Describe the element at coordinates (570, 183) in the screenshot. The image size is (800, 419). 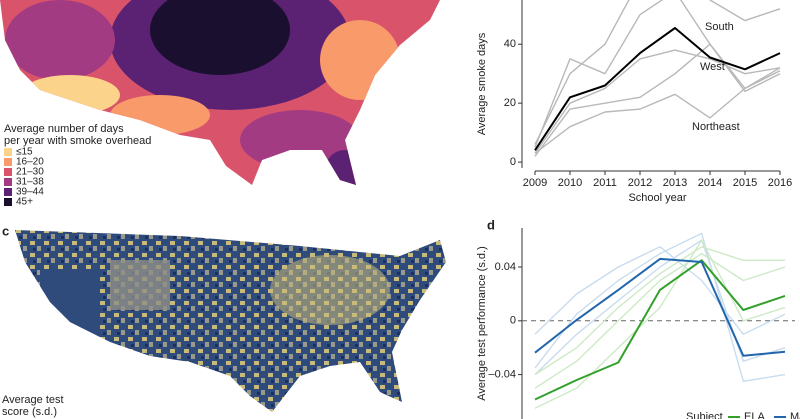
I see `x-tick-label: 2010` at that location.